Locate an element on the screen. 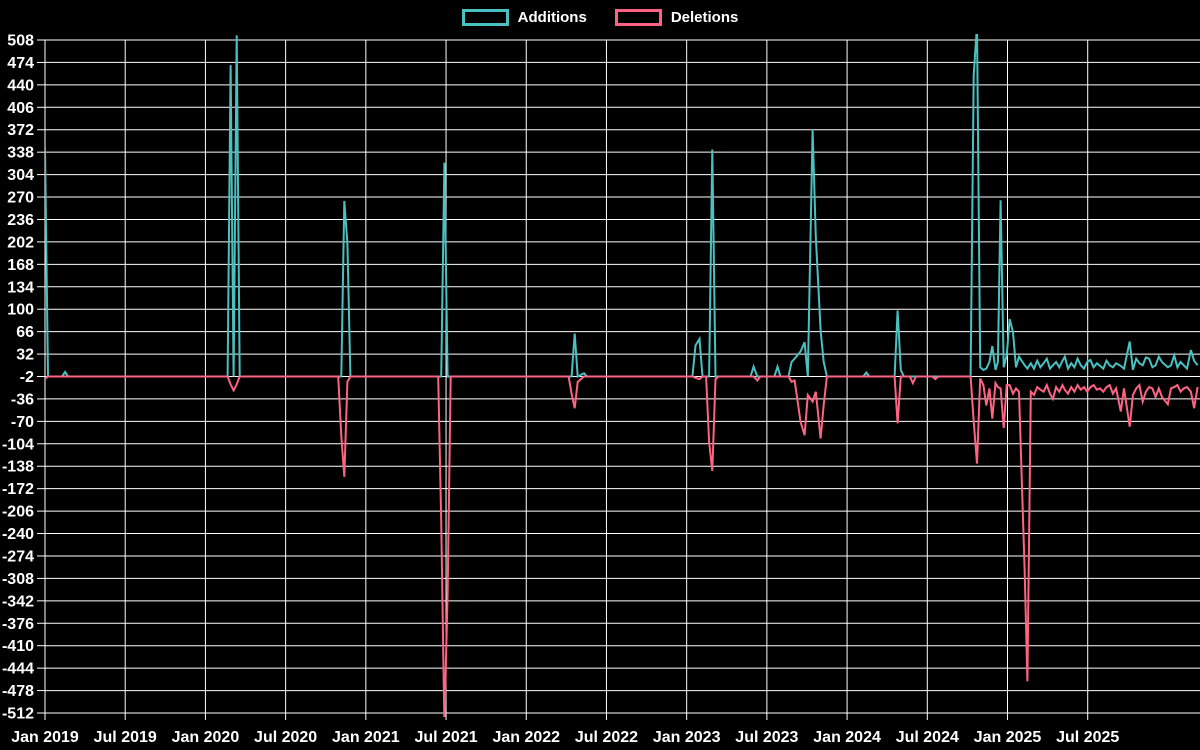 The height and width of the screenshot is (750, 1200). legend-item-deletions: Deletions is located at coordinates (676, 17).